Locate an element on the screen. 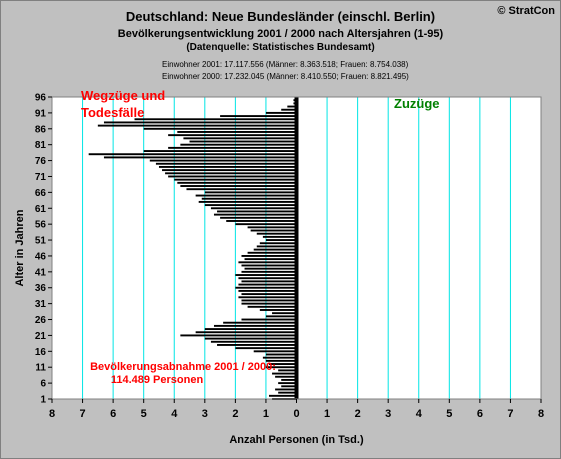  y-tick-label: 76 is located at coordinates (41, 161).